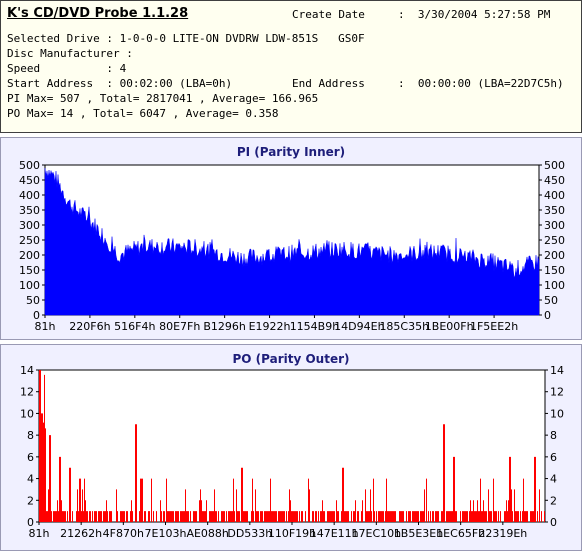 The width and height of the screenshot is (585, 551). I want to click on y-tick-label-right: 8, so click(553, 435).